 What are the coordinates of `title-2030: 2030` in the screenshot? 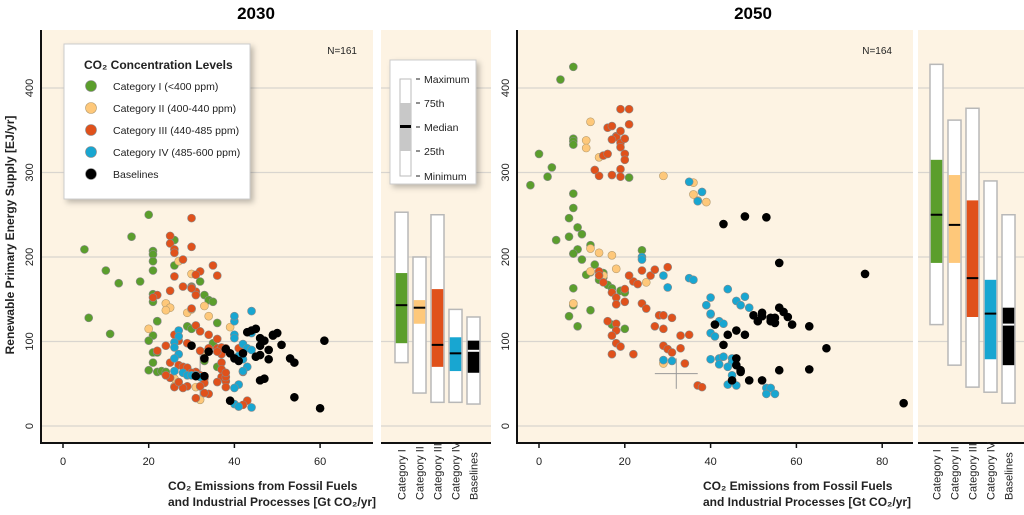 It's located at (256, 13).